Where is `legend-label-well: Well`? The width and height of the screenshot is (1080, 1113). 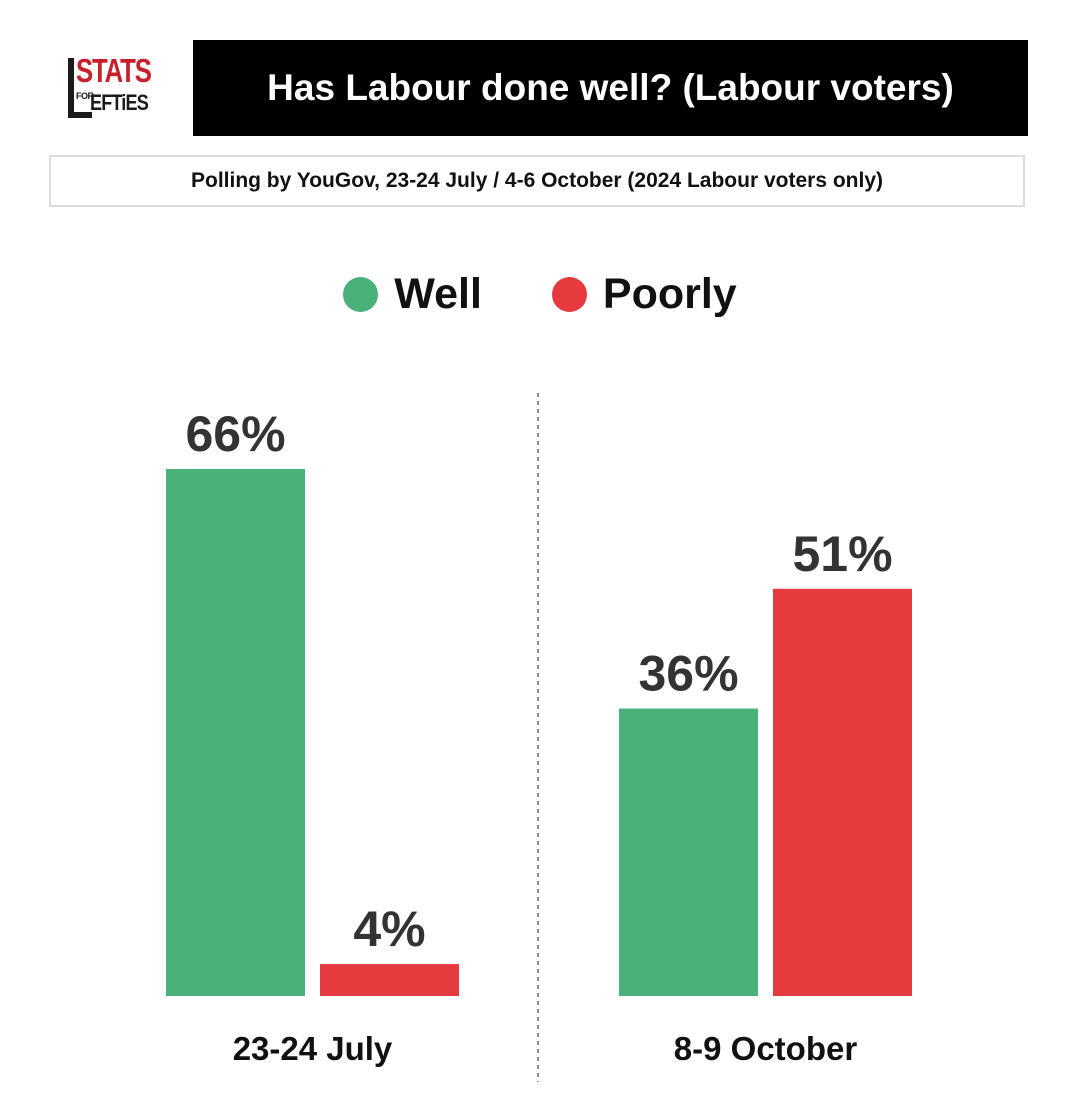 legend-label-well: Well is located at coordinates (438, 293).